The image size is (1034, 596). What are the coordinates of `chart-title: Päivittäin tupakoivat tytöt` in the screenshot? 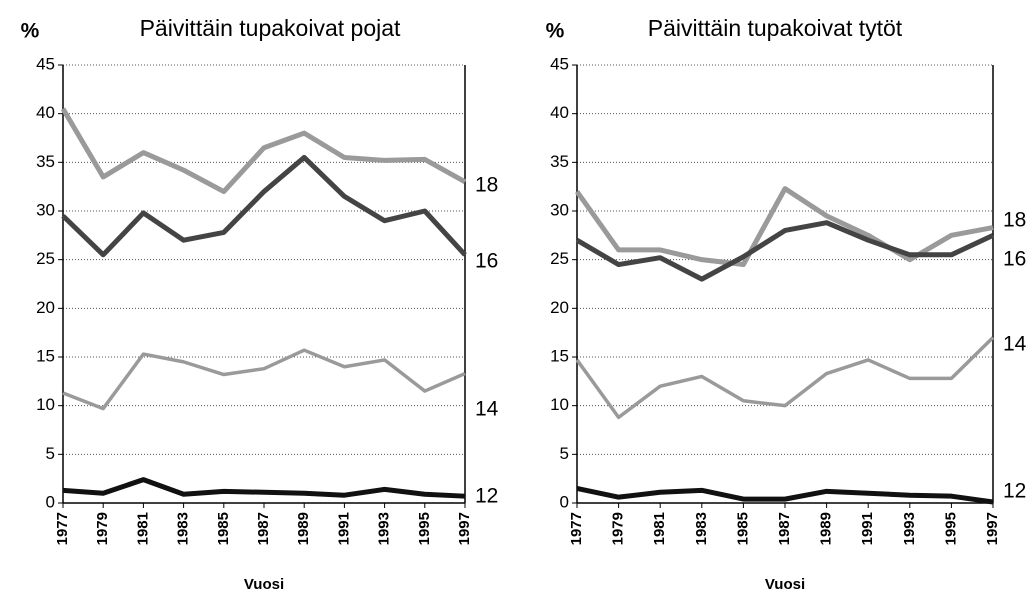 It's located at (775, 28).